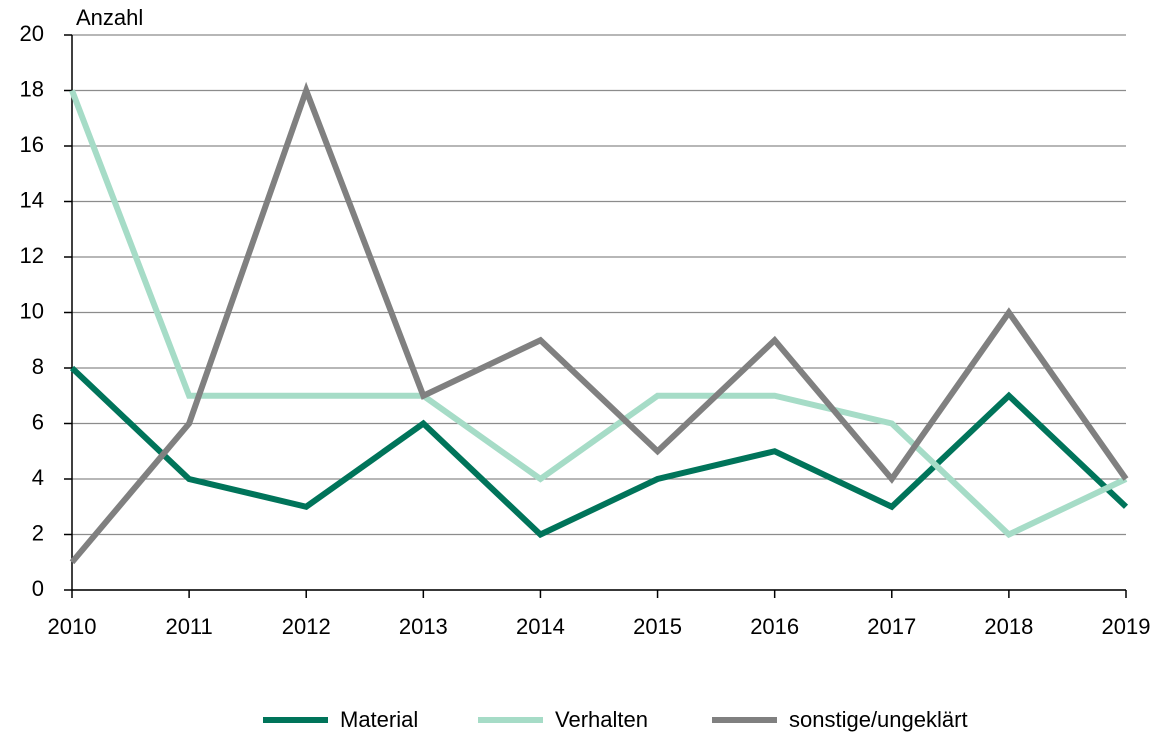  I want to click on x-tick-label: 2012, so click(306, 626).